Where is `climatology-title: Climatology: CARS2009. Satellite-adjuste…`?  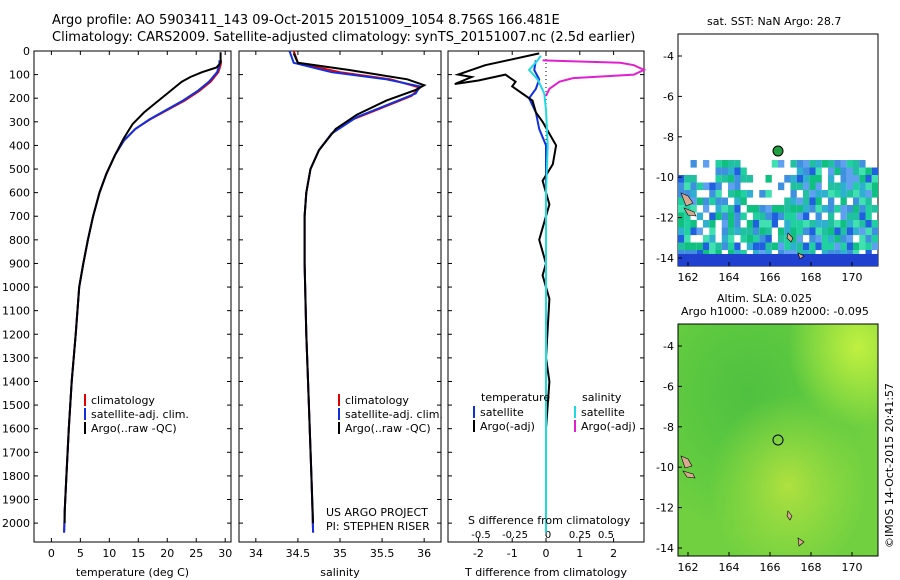
climatology-title: Climatology: CARS2009. Satellite-adjuste… is located at coordinates (344, 37).